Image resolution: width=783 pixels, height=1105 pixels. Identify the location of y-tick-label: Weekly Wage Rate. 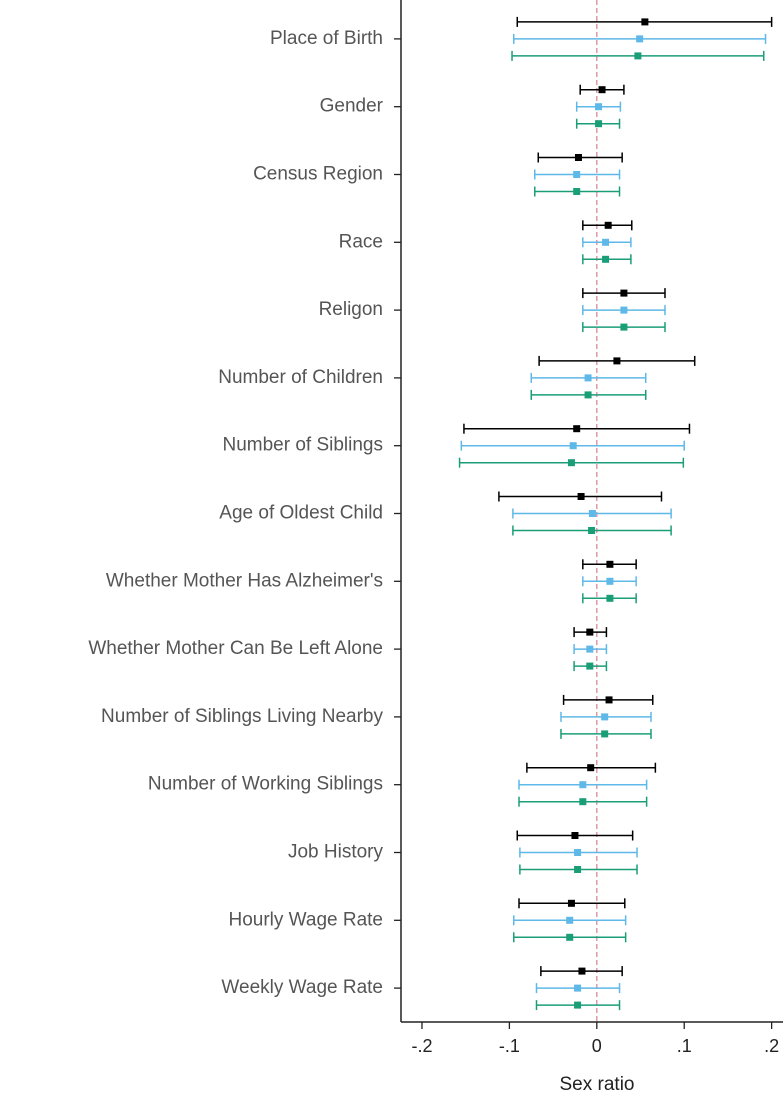
(302, 987).